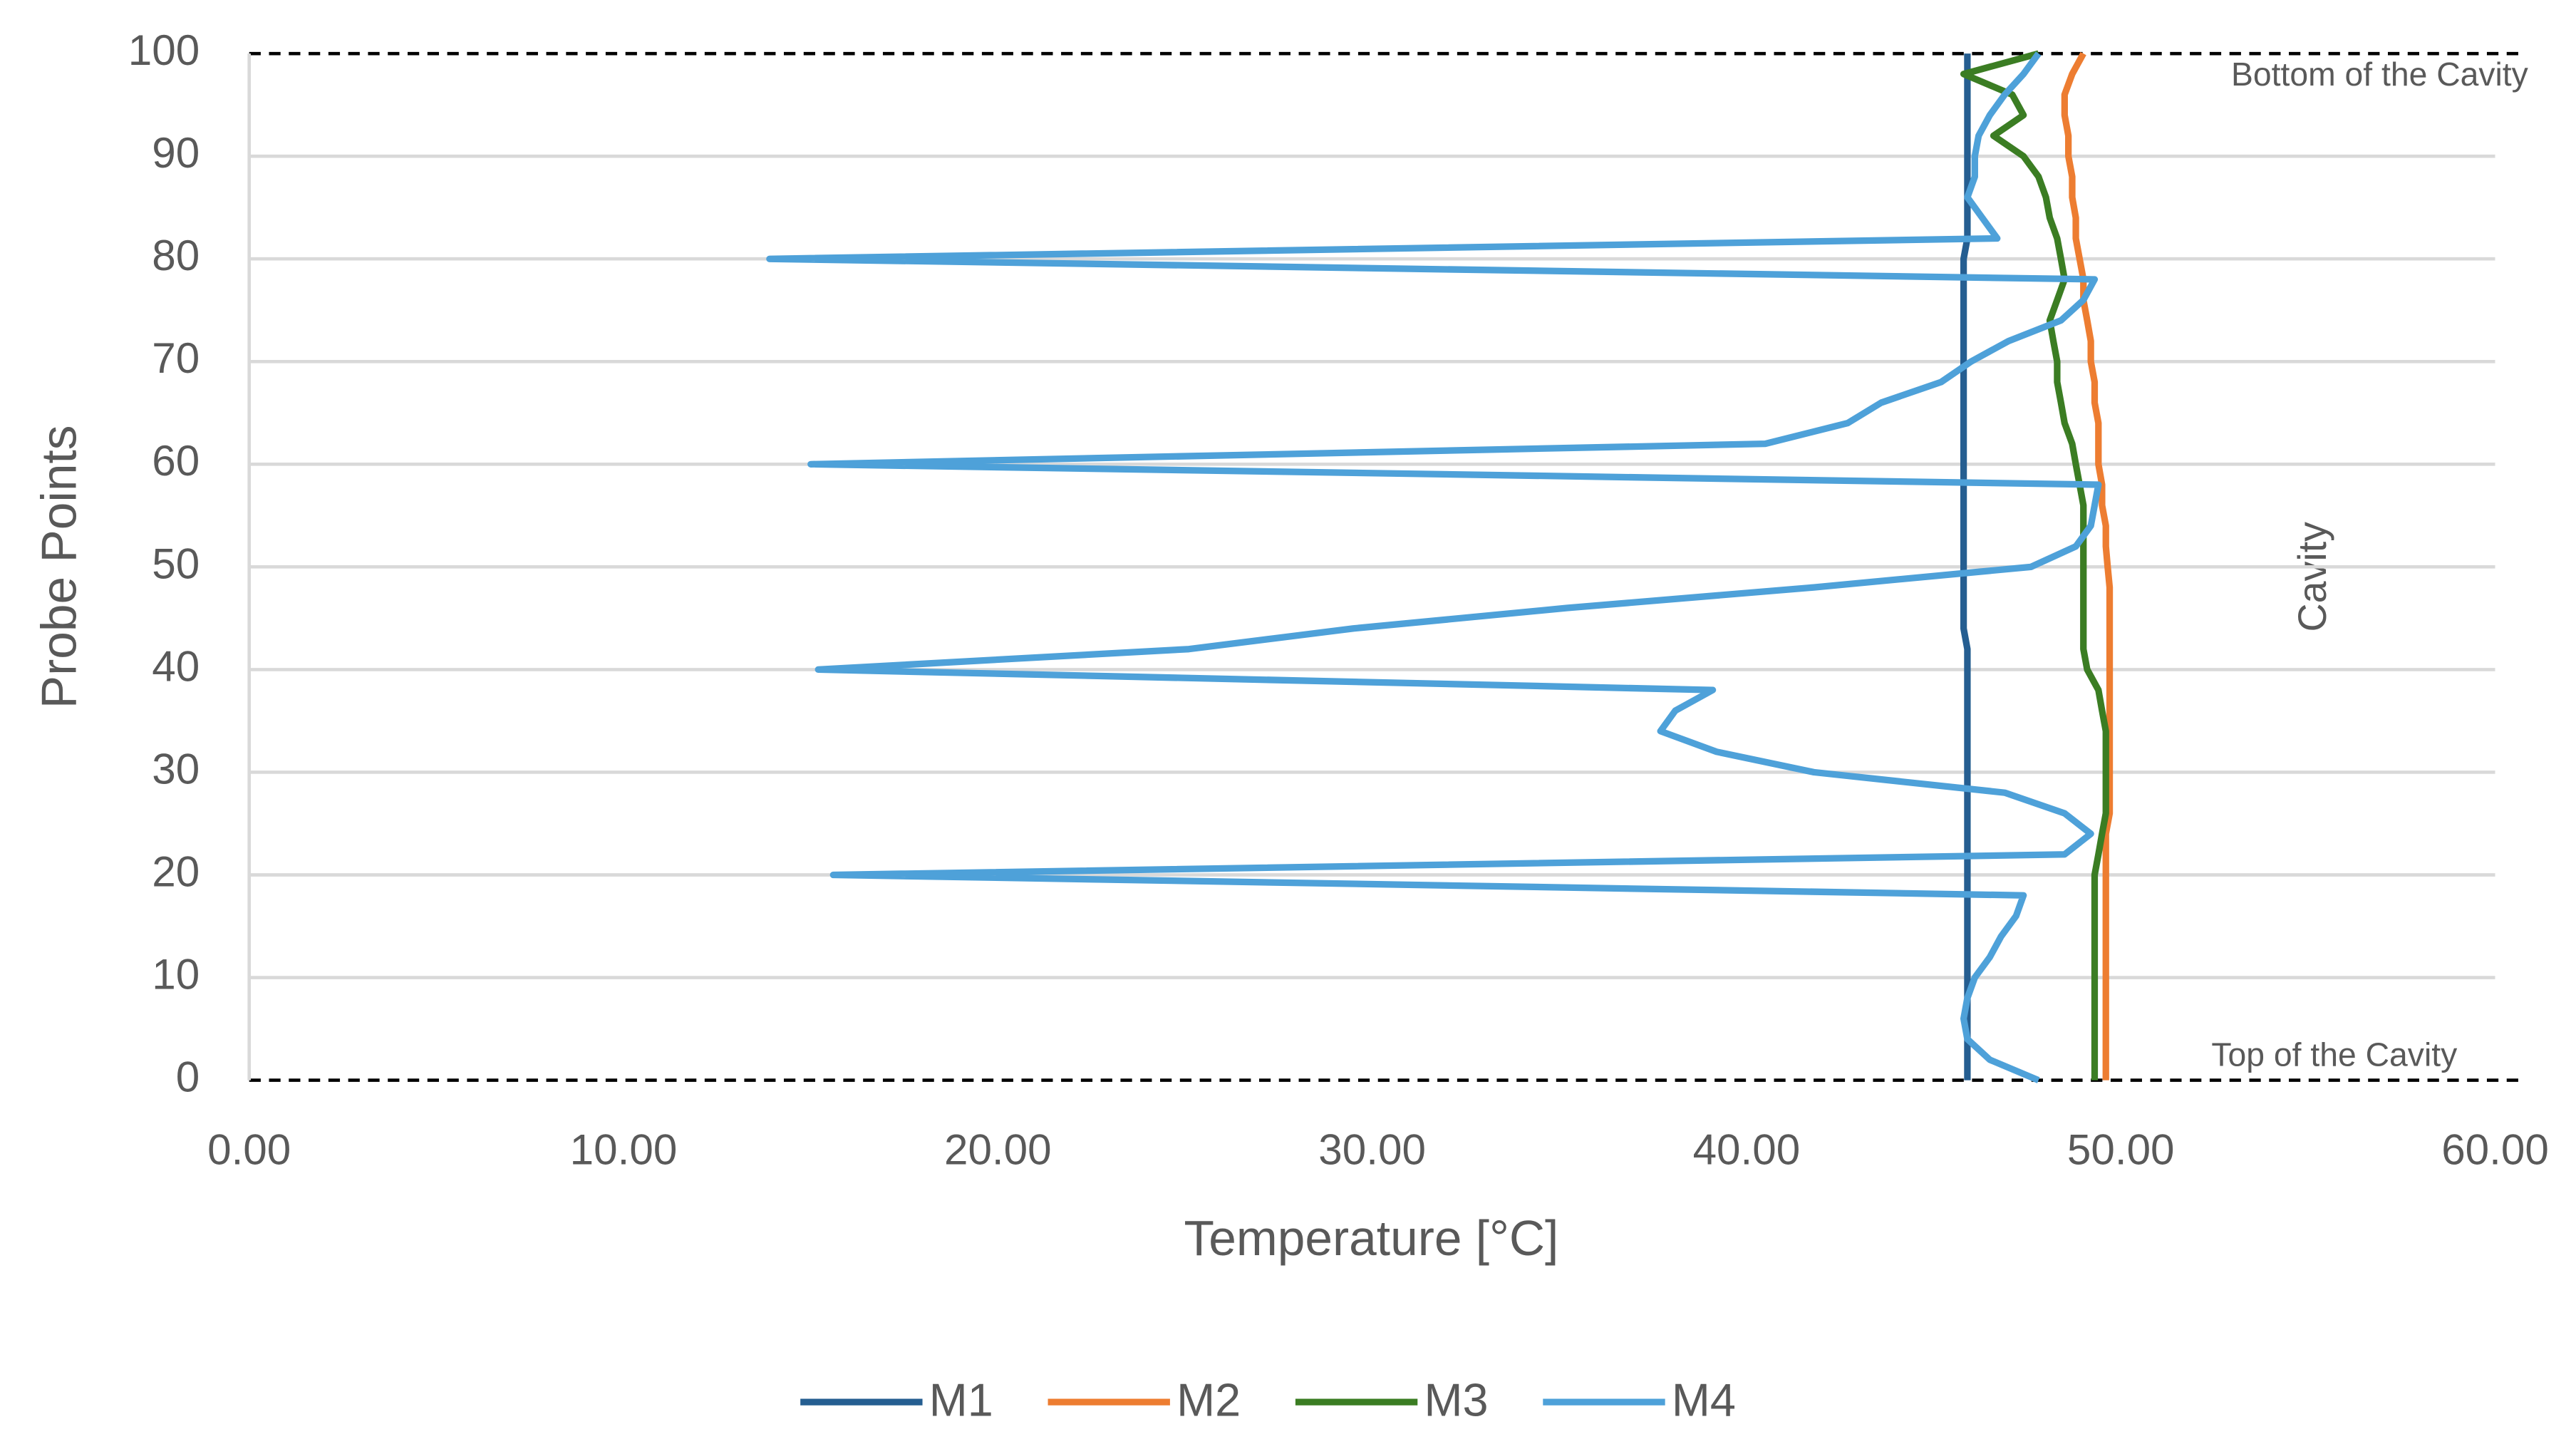 Image resolution: width=2576 pixels, height=1454 pixels. Describe the element at coordinates (624, 1149) in the screenshot. I see `x-tick-label: 10.00` at that location.